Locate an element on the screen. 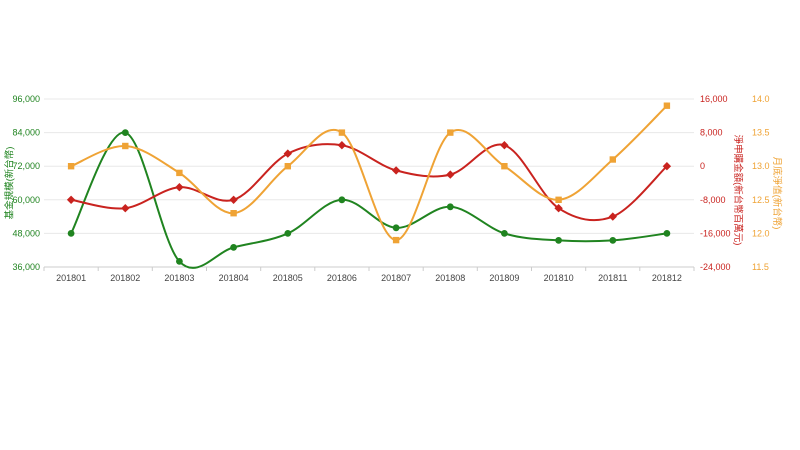 Image resolution: width=800 pixels, height=450 pixels. x-axis-label: 201807 is located at coordinates (396, 278).